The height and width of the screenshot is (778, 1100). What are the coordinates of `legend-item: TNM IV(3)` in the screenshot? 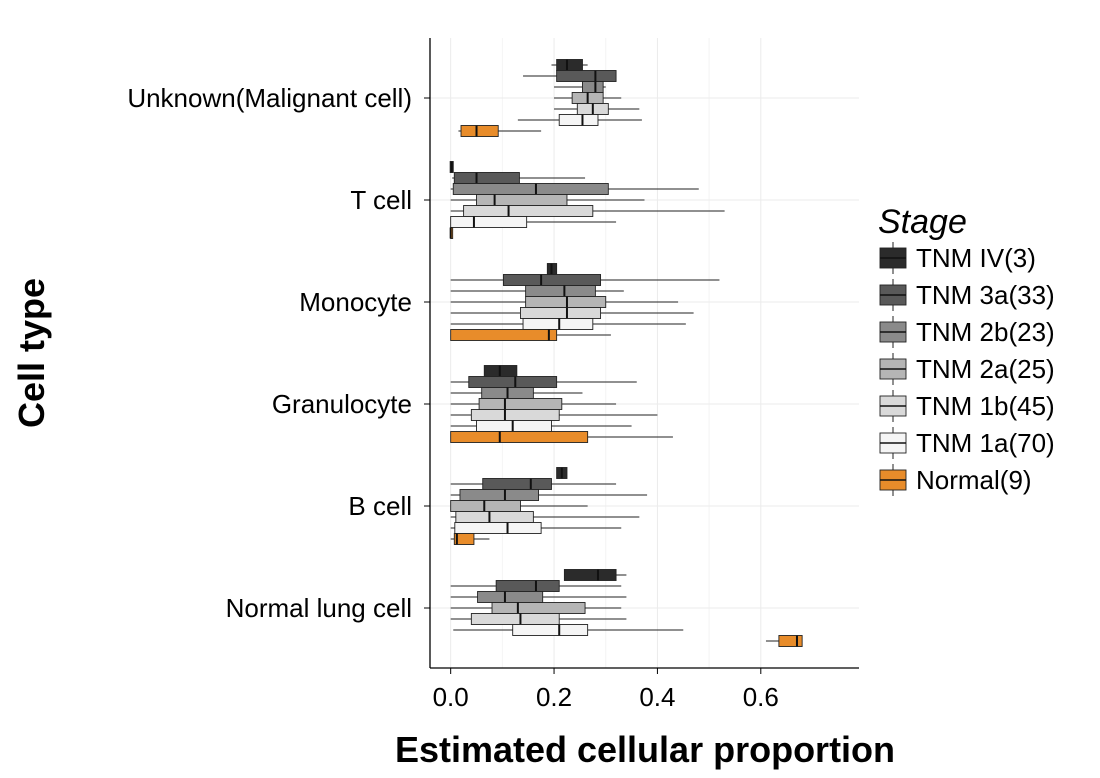 It's located at (957, 258).